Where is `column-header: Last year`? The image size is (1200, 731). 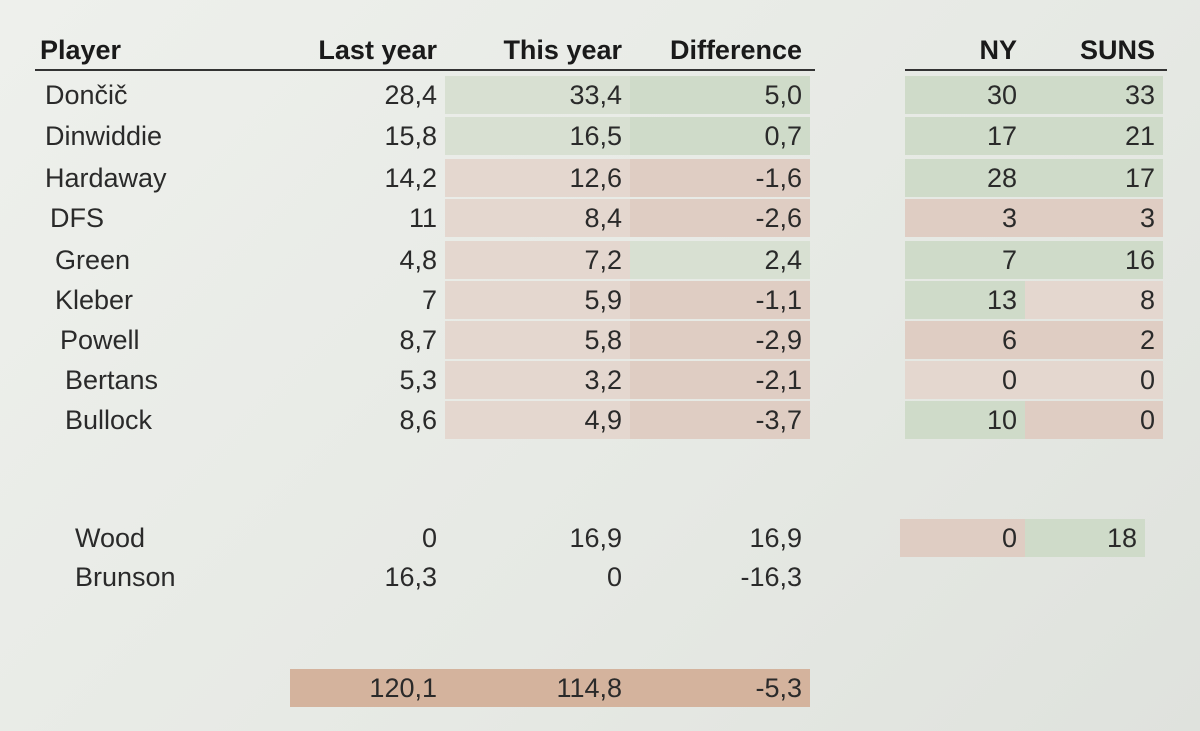
column-header: Last year is located at coordinates (377, 50).